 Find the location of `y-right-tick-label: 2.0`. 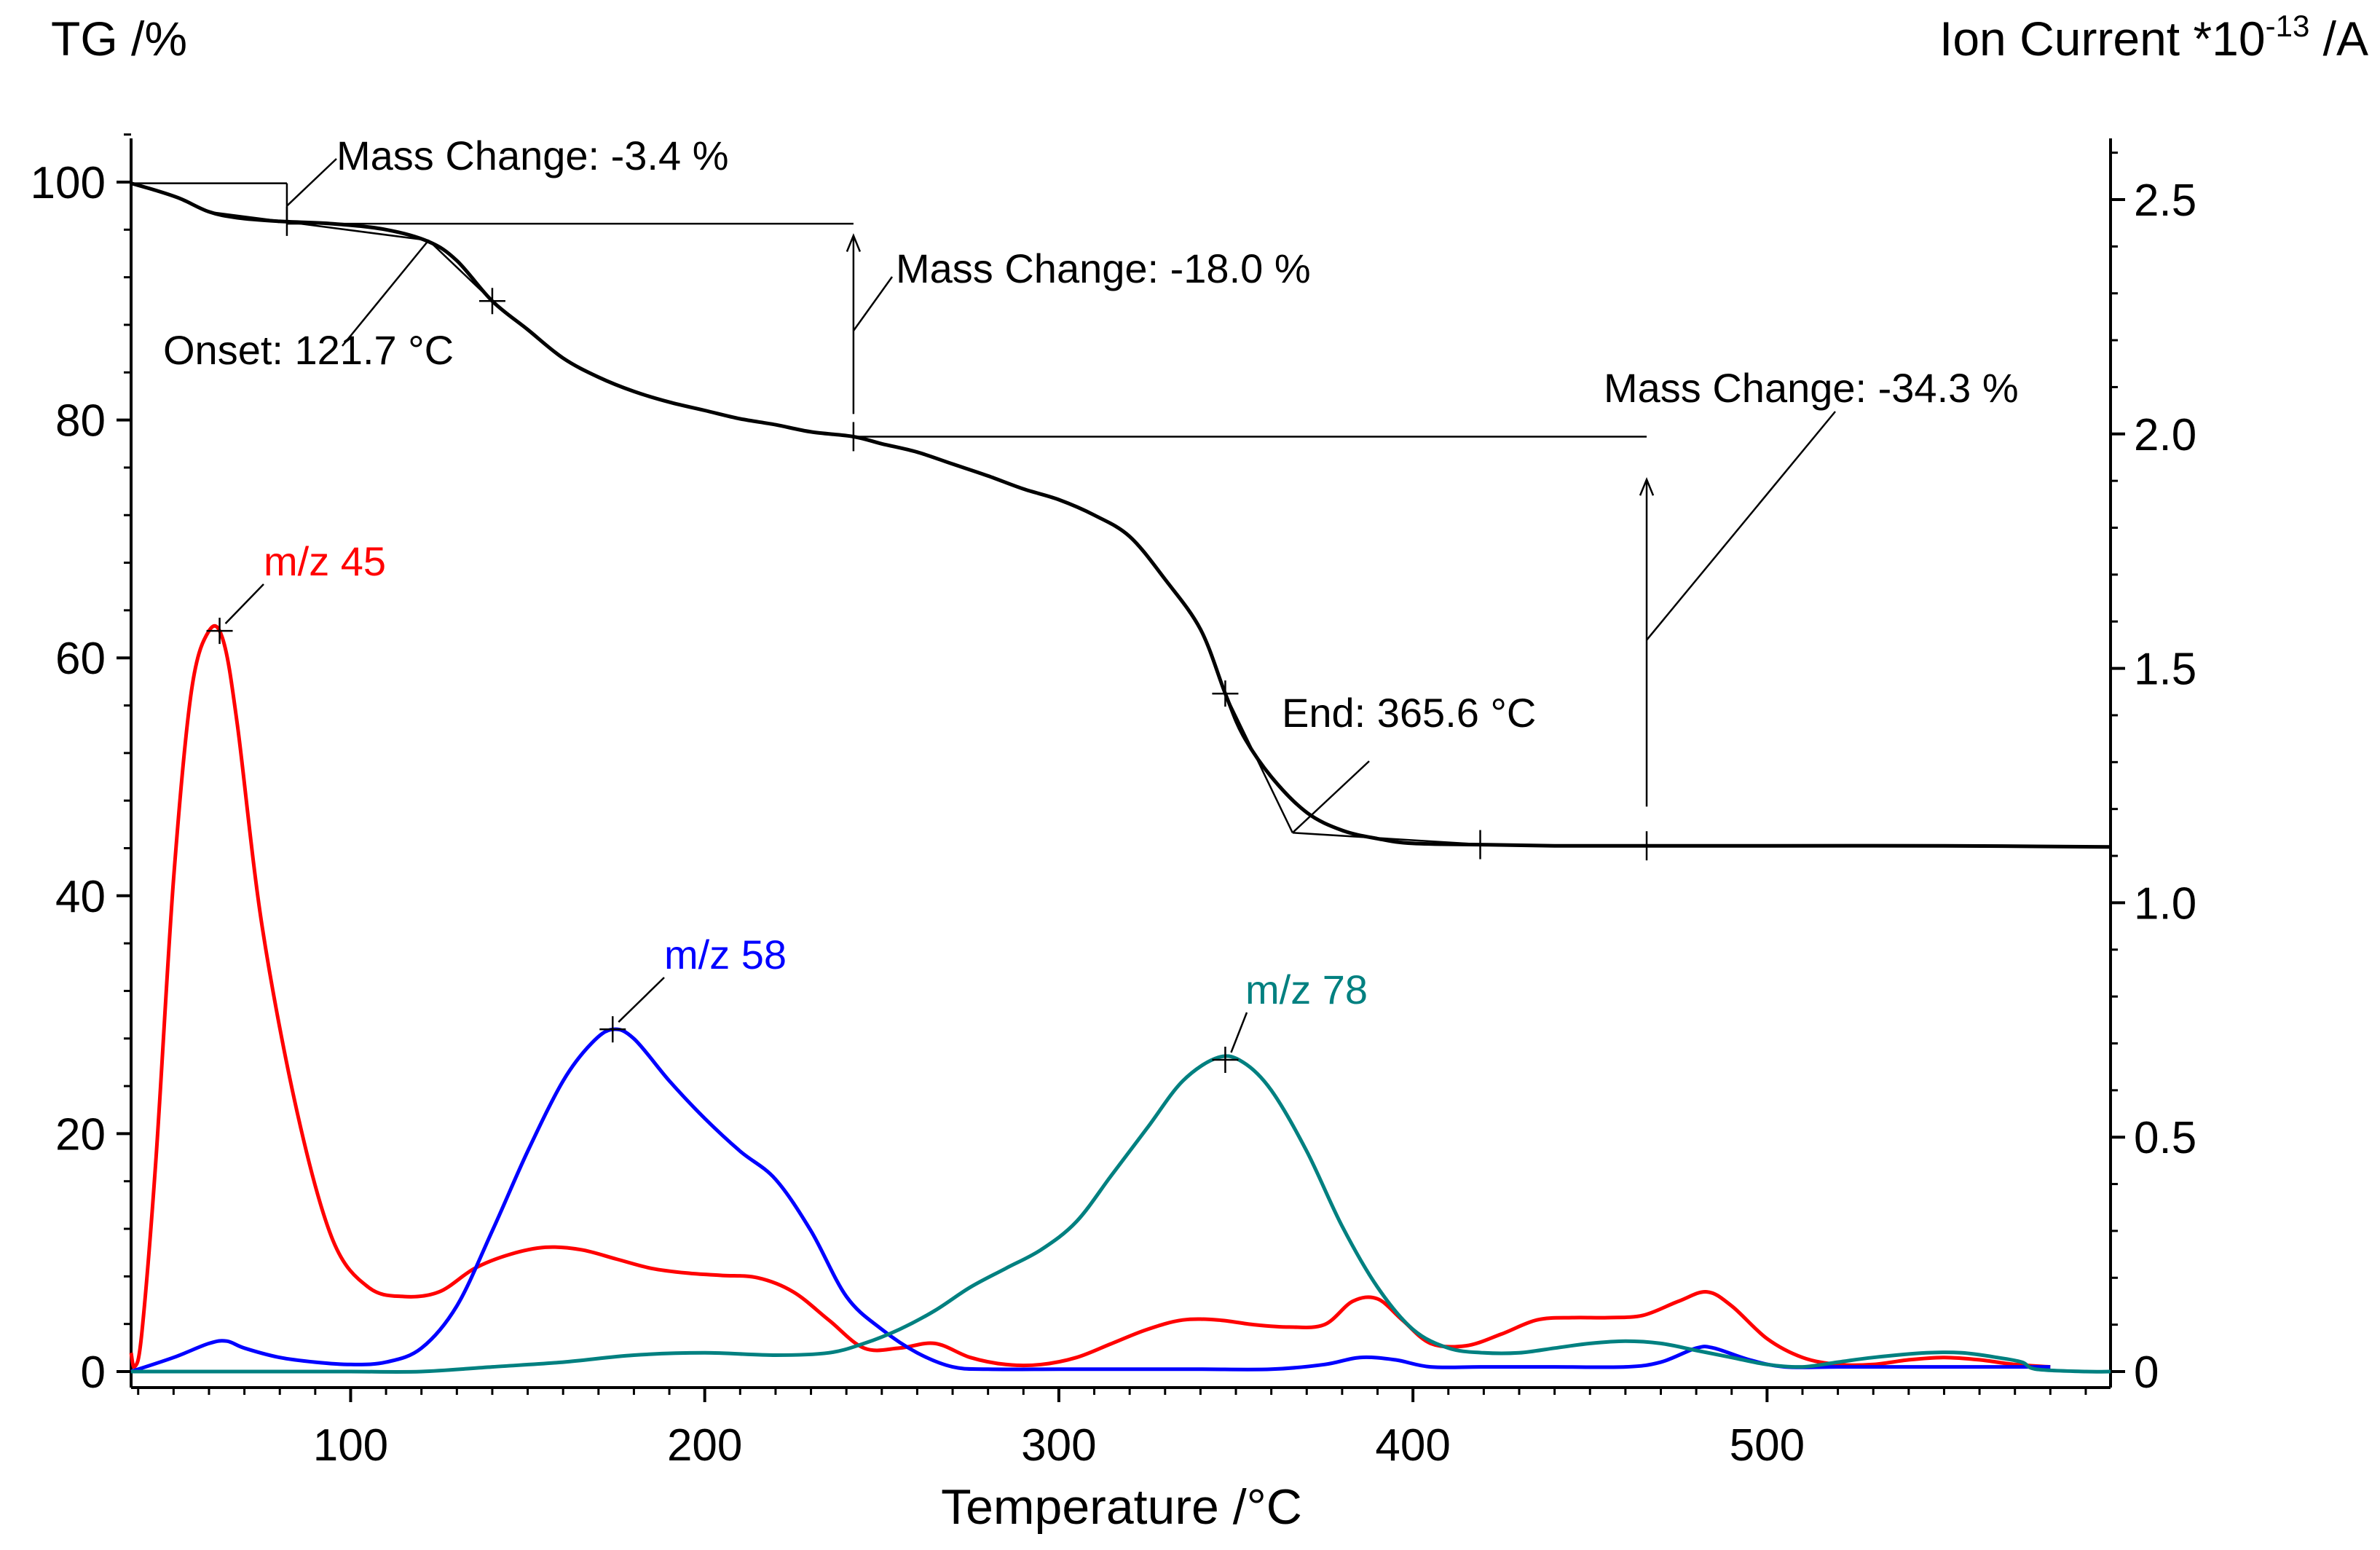

y-right-tick-label: 2.0 is located at coordinates (2165, 435).